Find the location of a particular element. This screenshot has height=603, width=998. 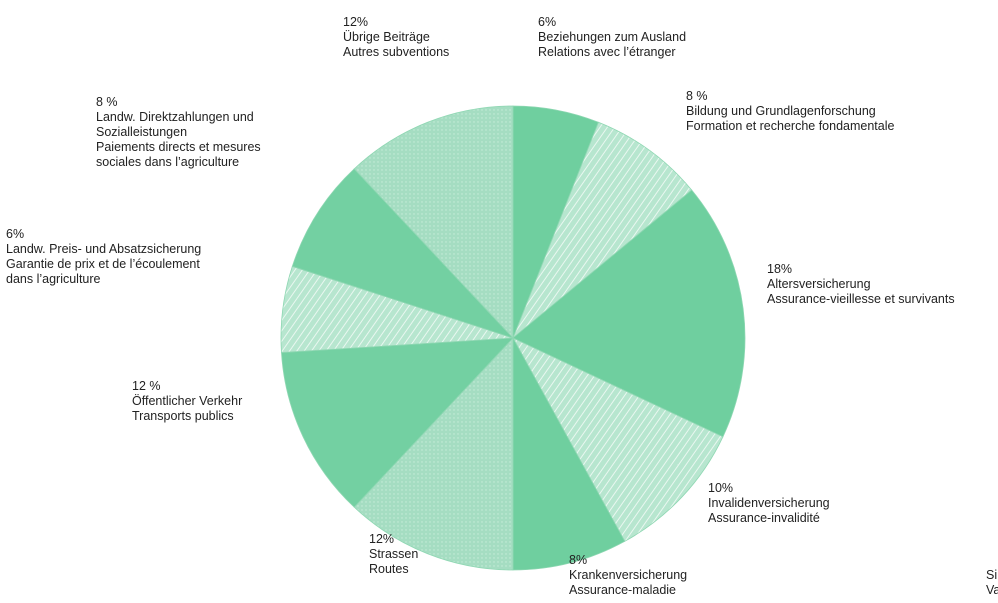

slice-label-fr: Assurance-vieillesse et survivants is located at coordinates (861, 299).